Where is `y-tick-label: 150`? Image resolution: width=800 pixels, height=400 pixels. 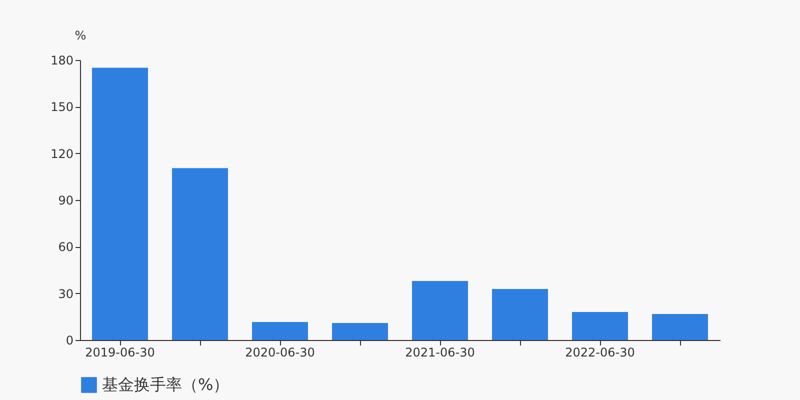
y-tick-label: 150 is located at coordinates (62, 107).